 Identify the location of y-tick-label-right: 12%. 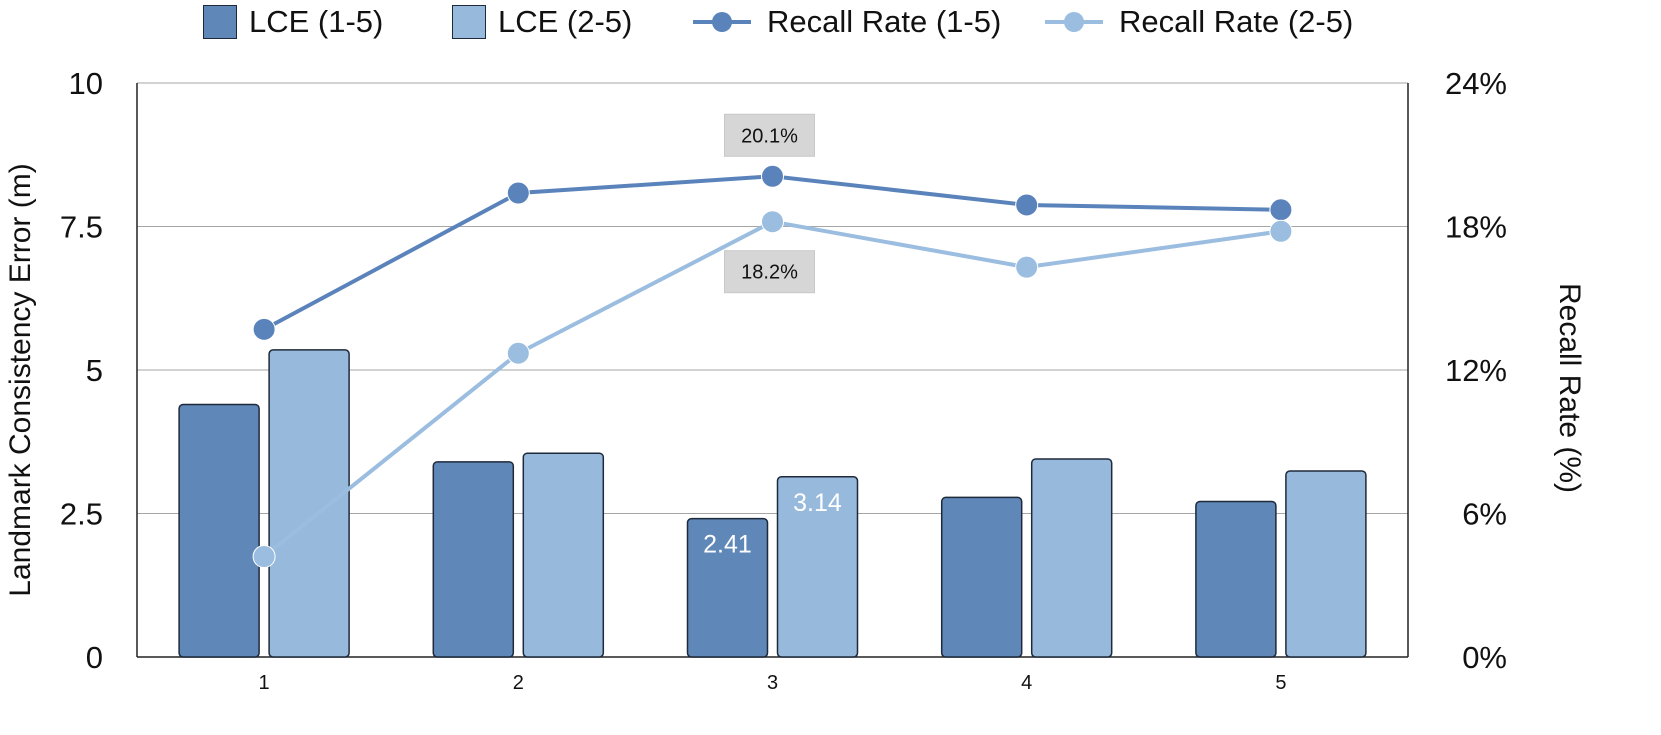
(1476, 370).